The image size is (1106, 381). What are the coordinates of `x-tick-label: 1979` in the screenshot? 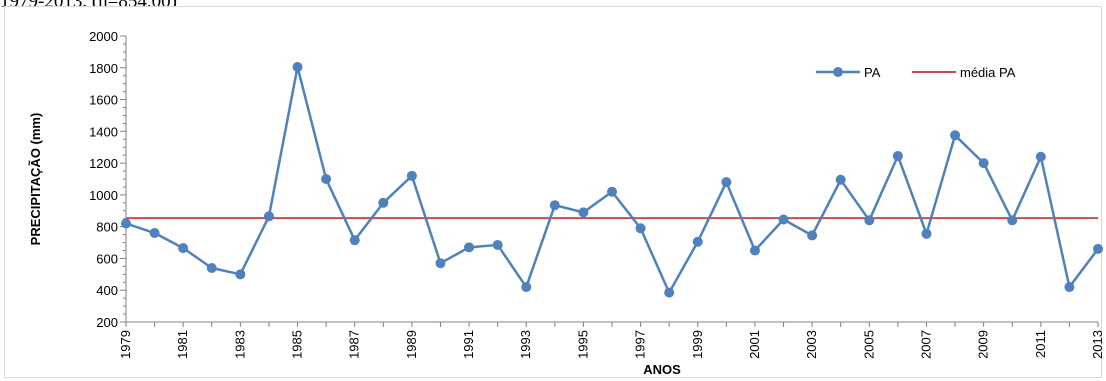 It's located at (125, 344).